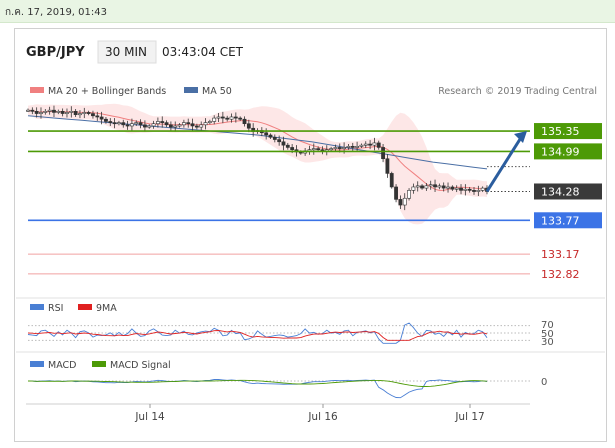 The width and height of the screenshot is (615, 448). What do you see at coordinates (37, 307) in the screenshot?
I see `rsi-legend-swatch` at bounding box center [37, 307].